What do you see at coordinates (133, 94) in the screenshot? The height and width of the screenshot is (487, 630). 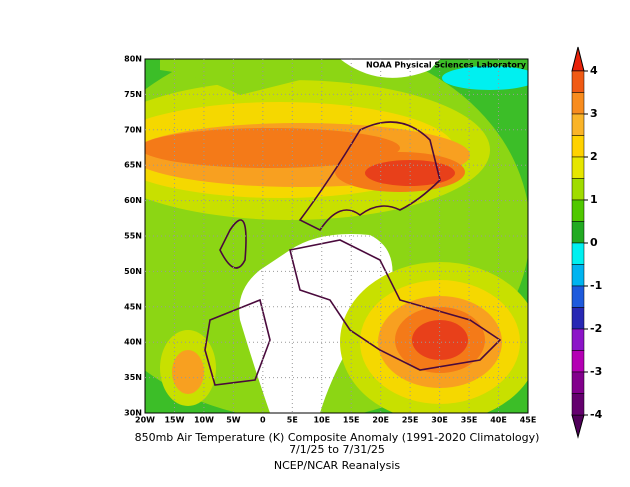 I see `y-tick-label: 75N` at bounding box center [133, 94].